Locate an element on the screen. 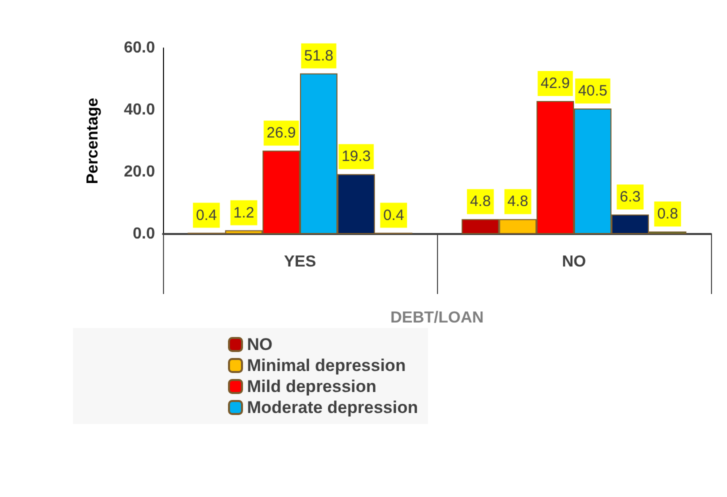  y-tick-label: 0.0 is located at coordinates (144, 234).